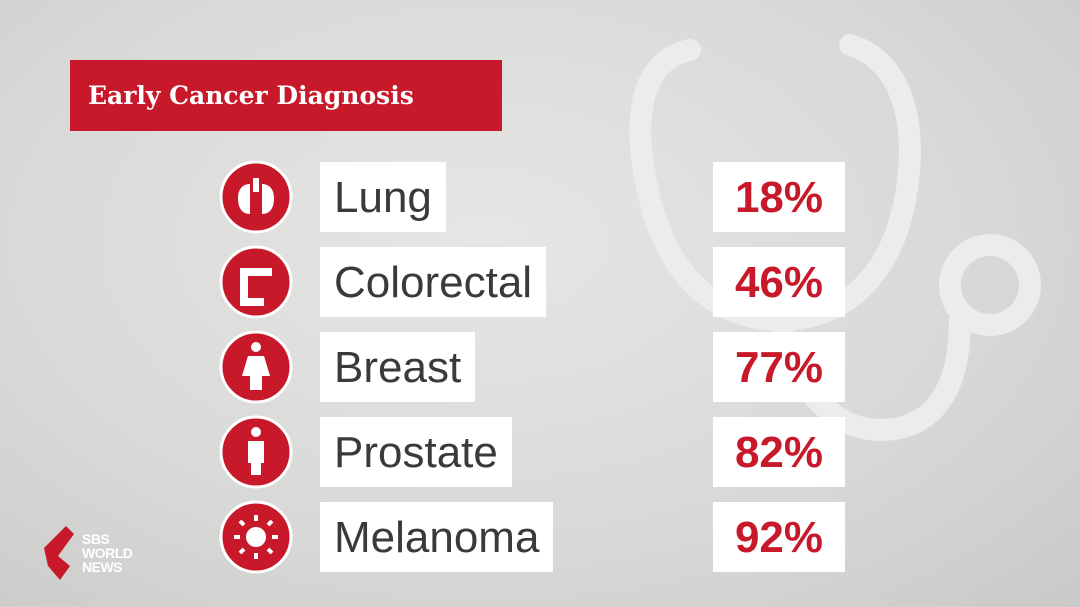 This screenshot has width=1080, height=607. What do you see at coordinates (437, 537) in the screenshot?
I see `row-label: Melanoma` at bounding box center [437, 537].